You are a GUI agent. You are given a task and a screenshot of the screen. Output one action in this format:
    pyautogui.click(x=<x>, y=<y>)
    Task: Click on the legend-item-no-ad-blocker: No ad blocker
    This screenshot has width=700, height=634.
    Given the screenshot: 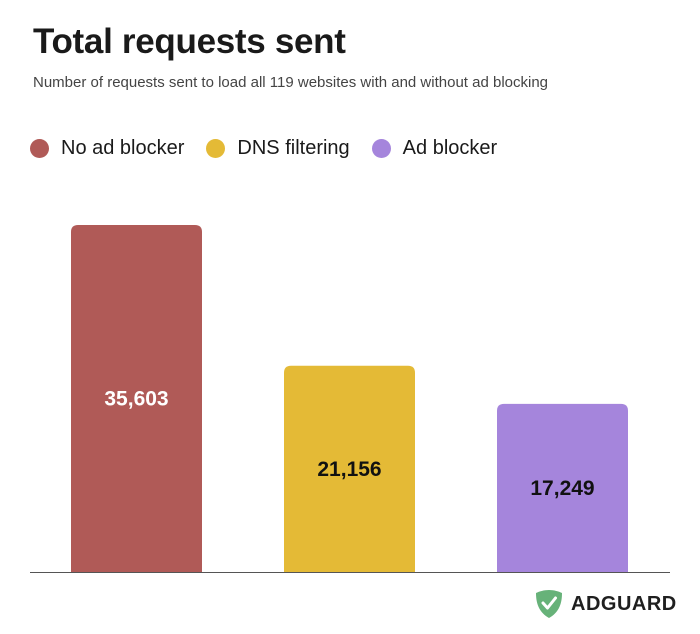 What is the action you would take?
    pyautogui.click(x=107, y=148)
    